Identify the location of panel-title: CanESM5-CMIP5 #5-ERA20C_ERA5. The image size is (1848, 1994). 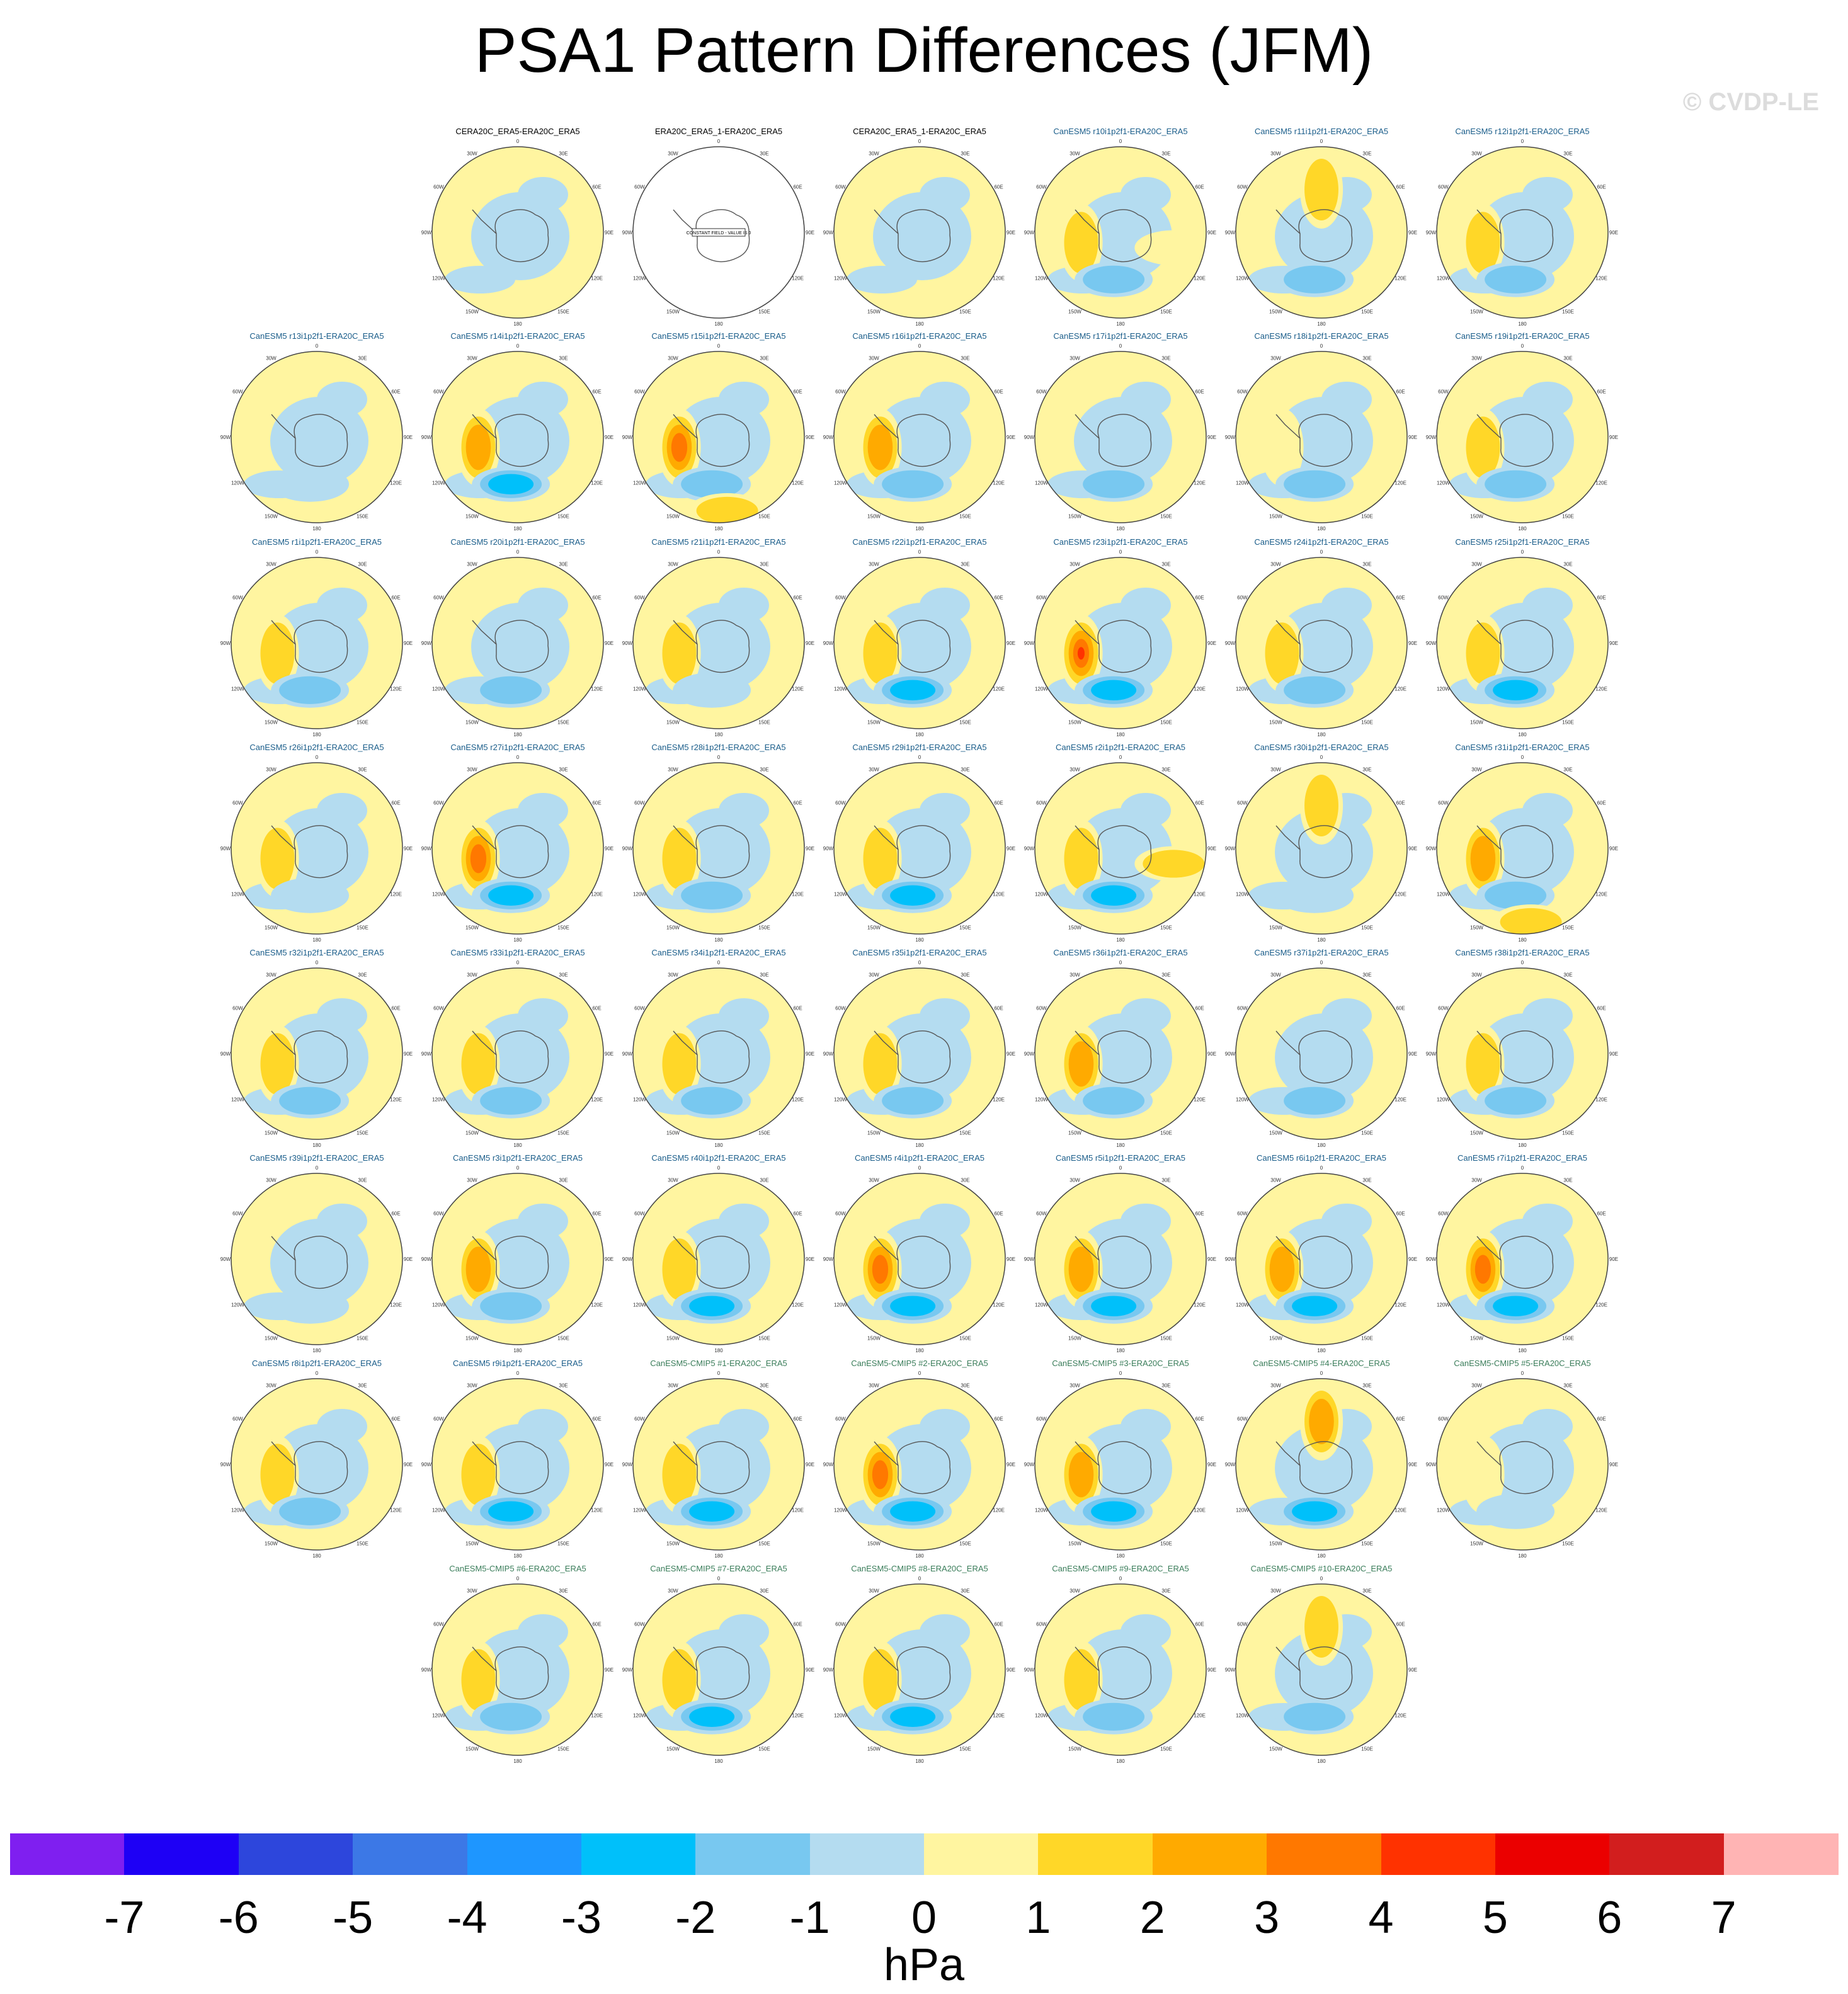
(1522, 1363).